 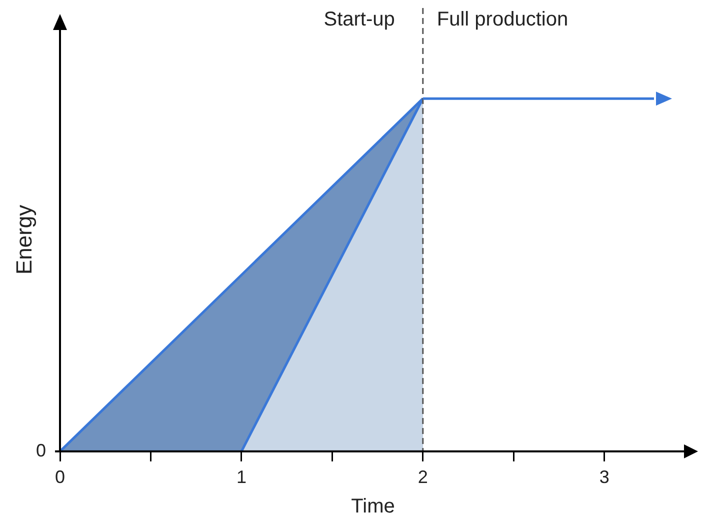 I want to click on x-axis-title: Time, so click(x=373, y=507).